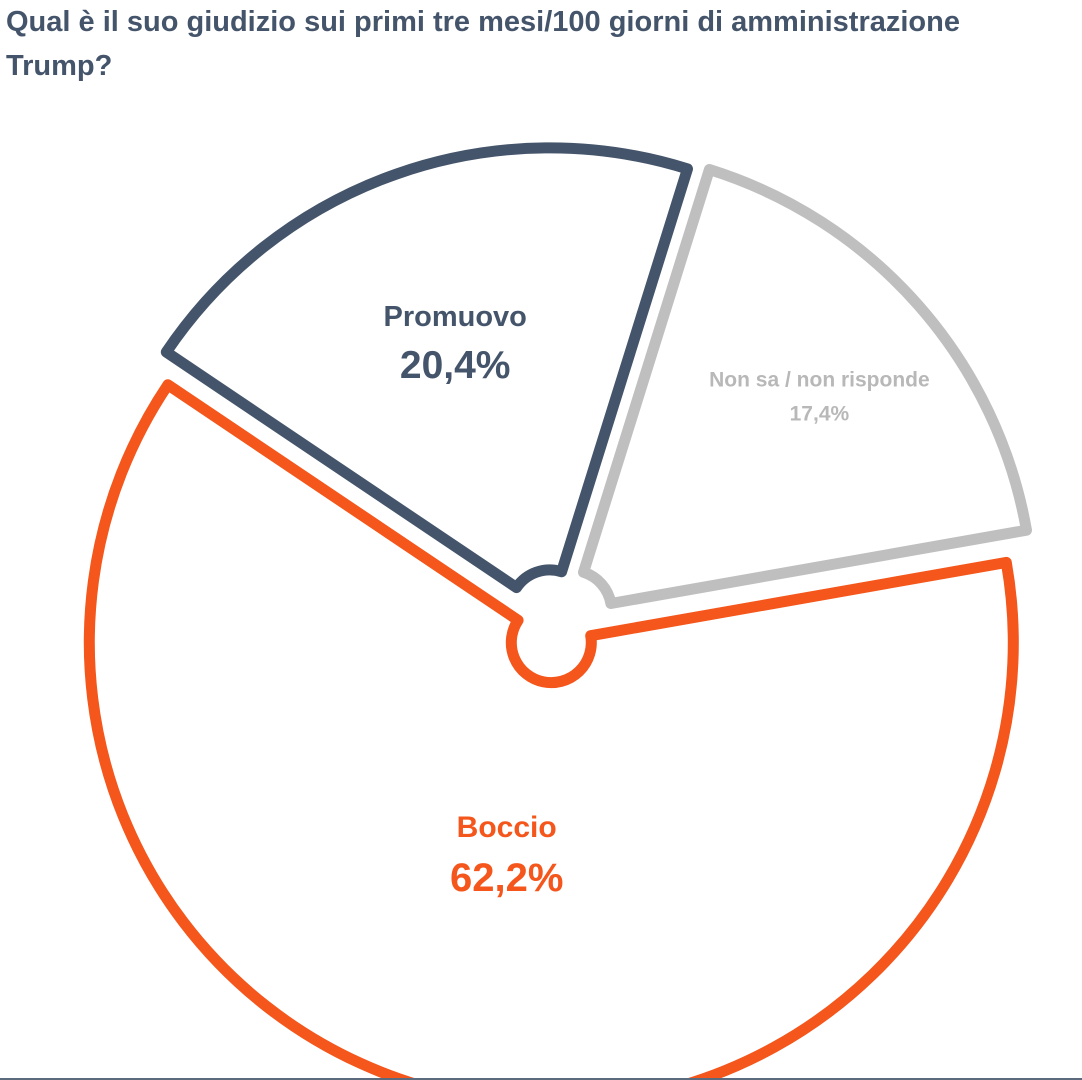  Describe the element at coordinates (507, 827) in the screenshot. I see `slice-label-1: Boccio` at that location.